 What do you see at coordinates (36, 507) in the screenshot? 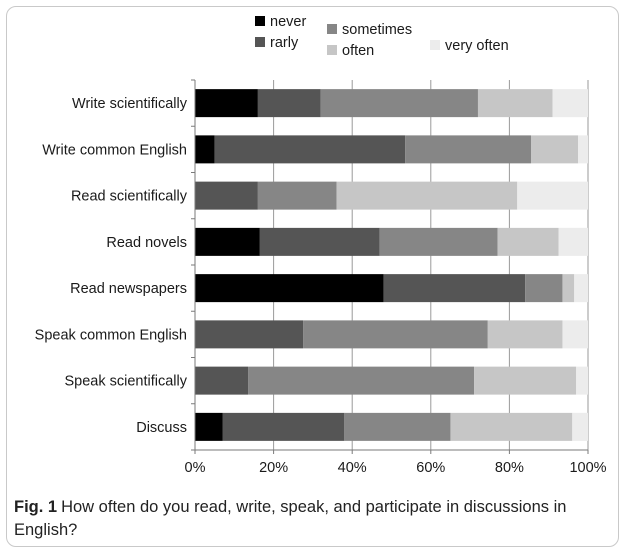
I see `caption-label: Fig. 1` at bounding box center [36, 507].